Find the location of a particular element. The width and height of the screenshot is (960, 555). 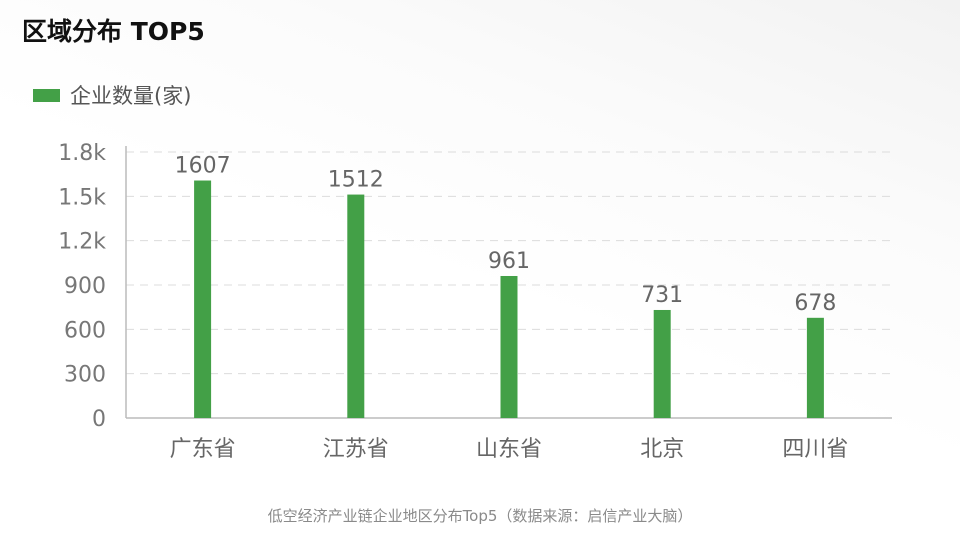

y-tick-label: 300 is located at coordinates (85, 375).